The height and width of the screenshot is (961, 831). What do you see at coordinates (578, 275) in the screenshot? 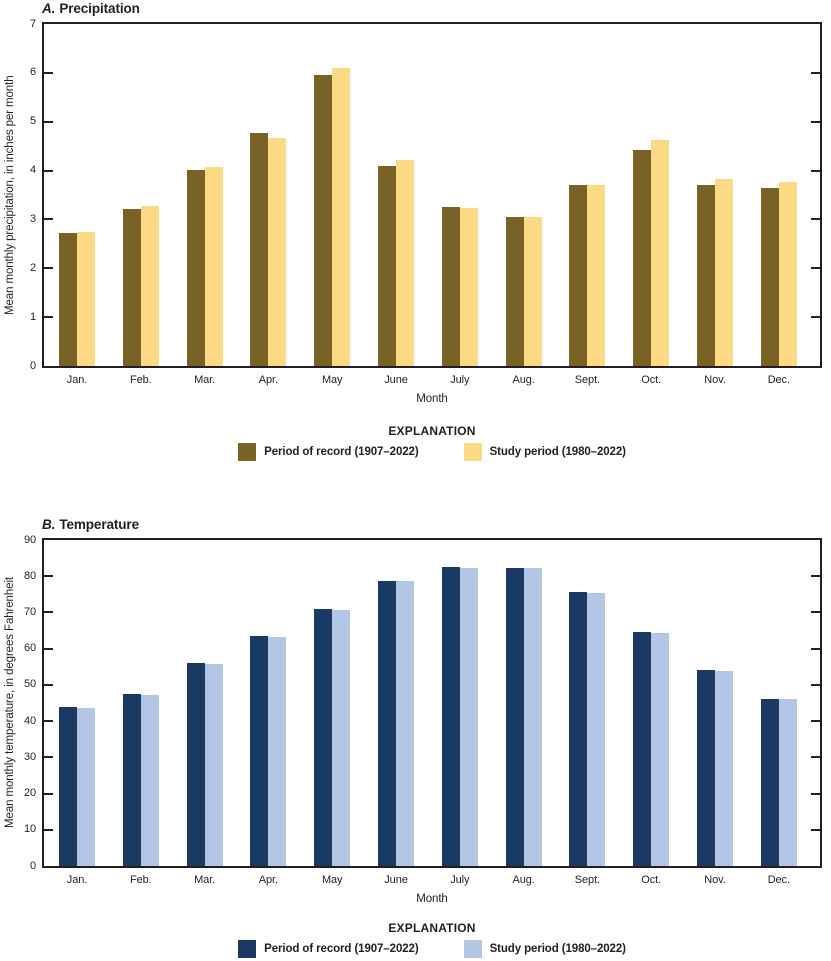
I see `bar-period-of-record-sept` at bounding box center [578, 275].